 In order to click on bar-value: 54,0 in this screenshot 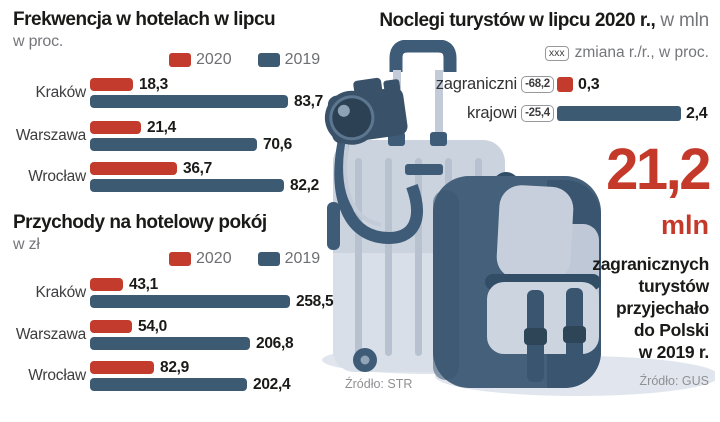, I will do `click(152, 326)`.